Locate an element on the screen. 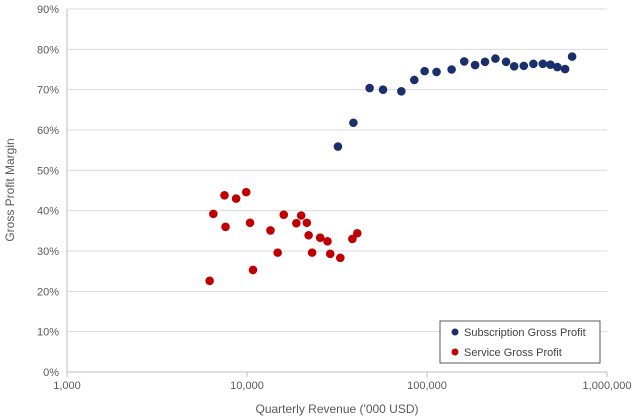 This screenshot has height=418, width=640. legend-marker-subscription is located at coordinates (455, 332).